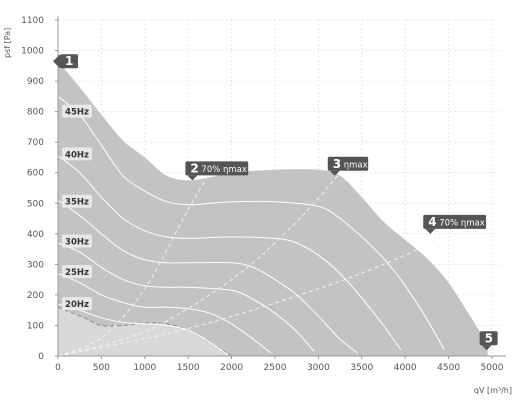 The height and width of the screenshot is (400, 519). I want to click on speed-label-text: 30Hz, so click(77, 242).